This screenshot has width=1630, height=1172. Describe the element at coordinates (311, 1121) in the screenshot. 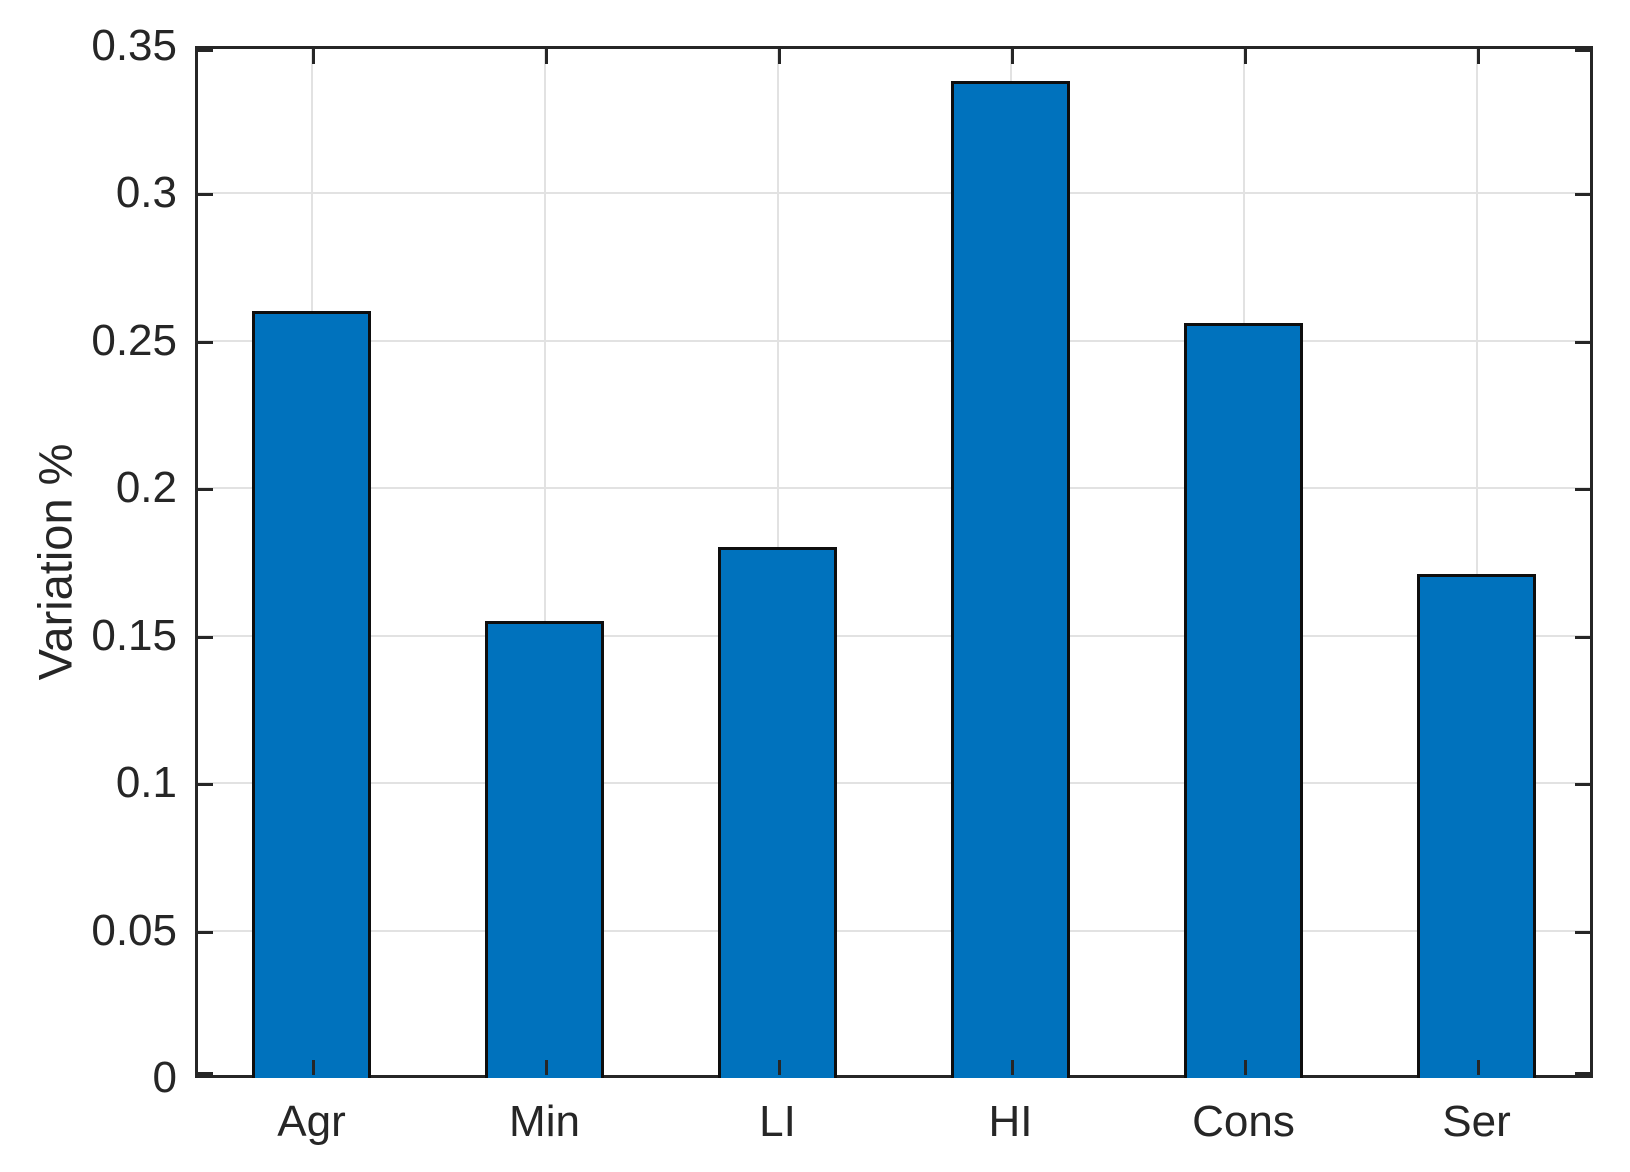

I see `x-category-label: Agr` at that location.